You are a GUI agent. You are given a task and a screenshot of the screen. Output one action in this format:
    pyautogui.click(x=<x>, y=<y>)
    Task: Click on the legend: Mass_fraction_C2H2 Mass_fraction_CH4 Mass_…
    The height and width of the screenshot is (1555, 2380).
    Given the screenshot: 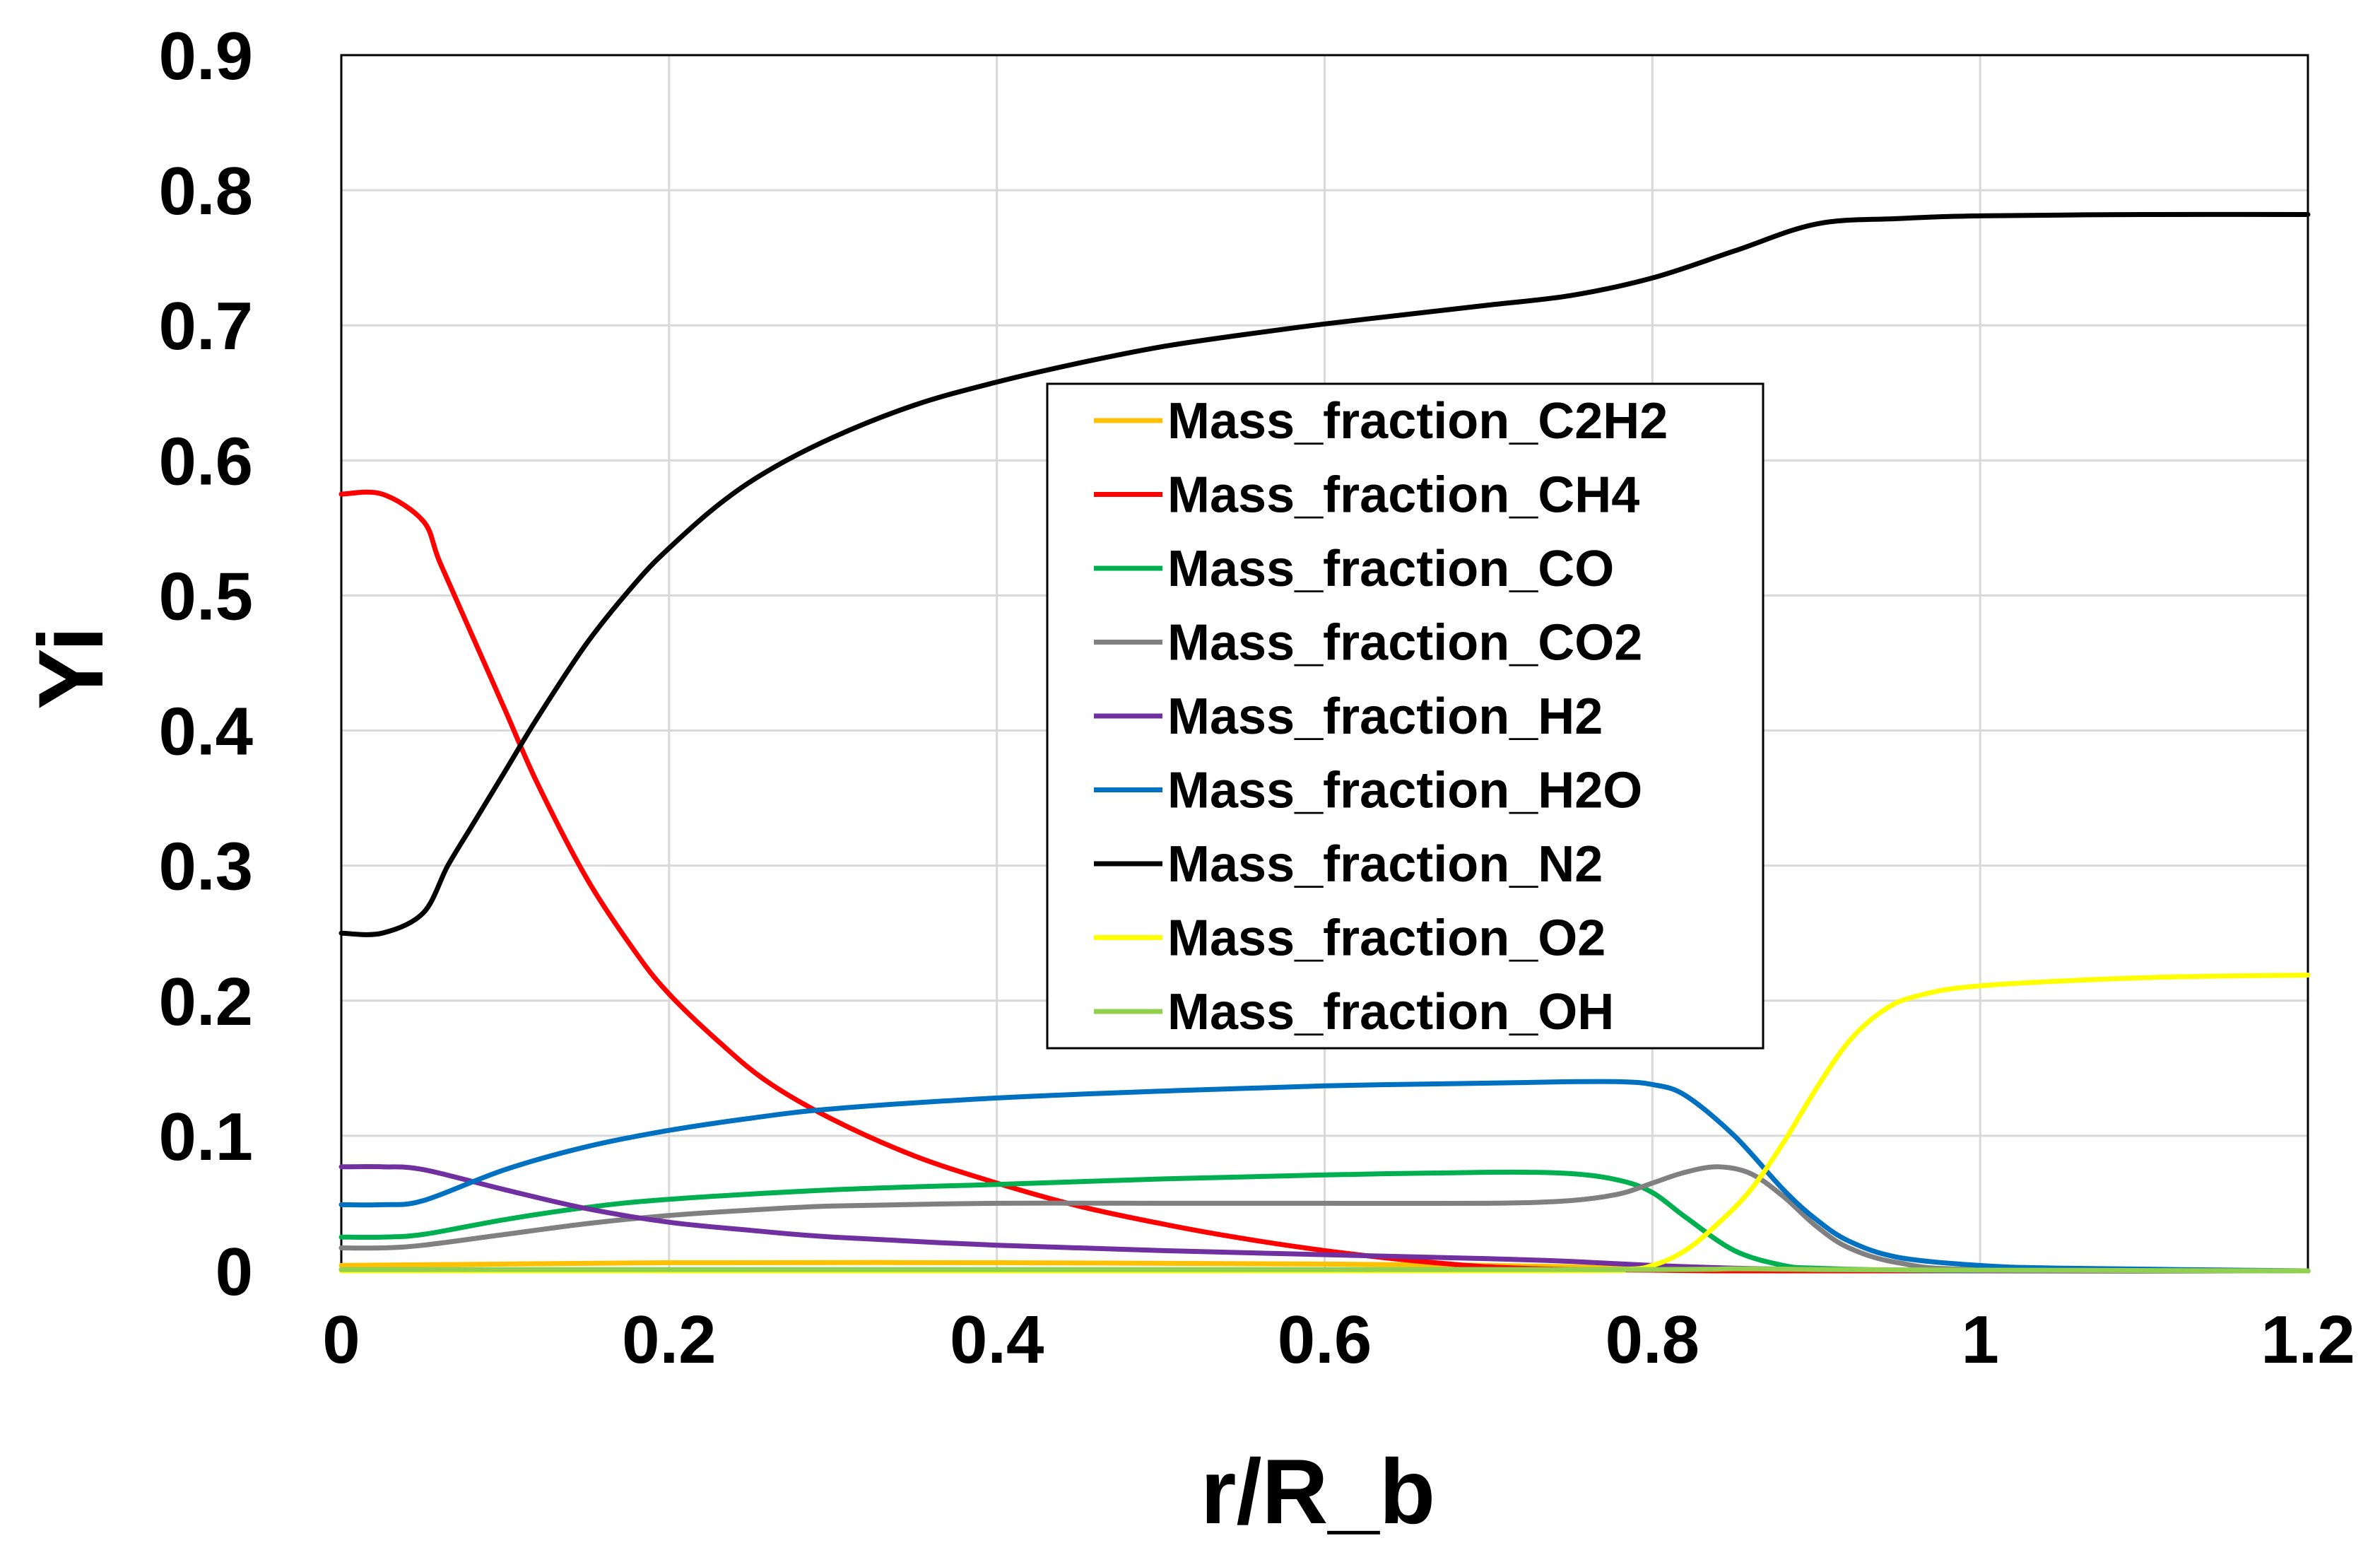 What is the action you would take?
    pyautogui.click(x=1406, y=716)
    